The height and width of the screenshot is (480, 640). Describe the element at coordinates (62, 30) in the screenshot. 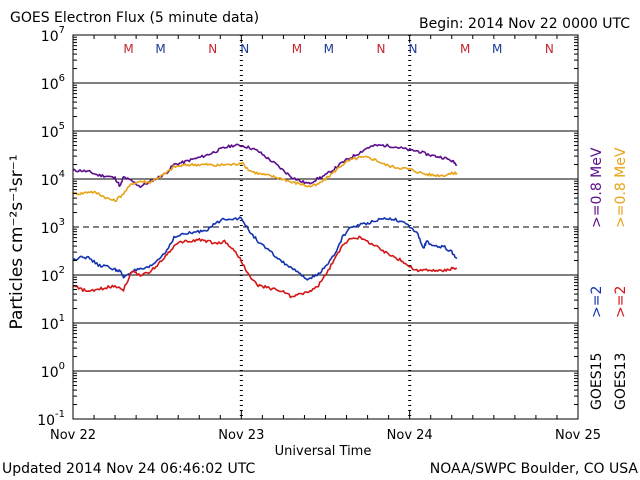

I see `y-tick-exponent: 7` at that location.